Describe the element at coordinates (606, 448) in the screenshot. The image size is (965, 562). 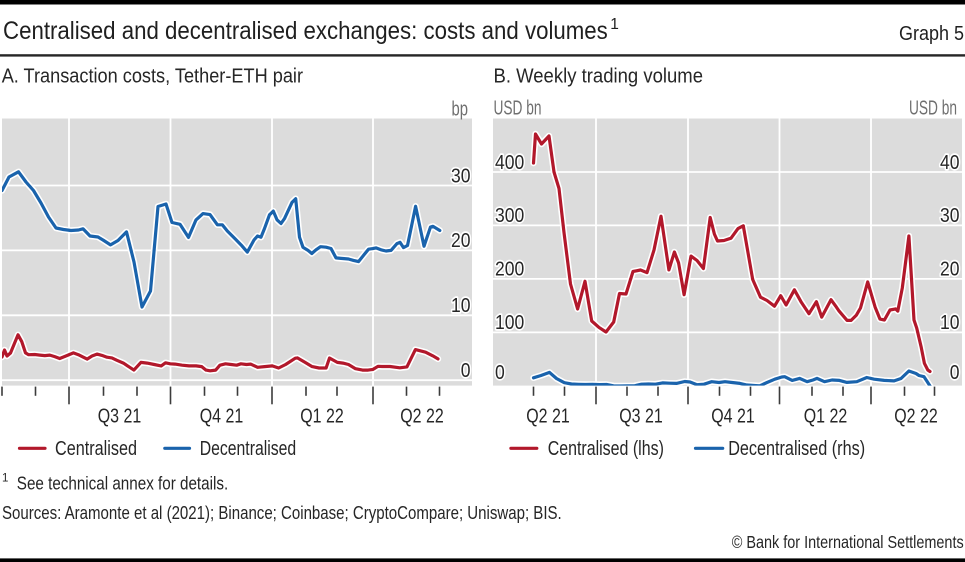
I see `svg-text: Centralised (lhs)` at that location.